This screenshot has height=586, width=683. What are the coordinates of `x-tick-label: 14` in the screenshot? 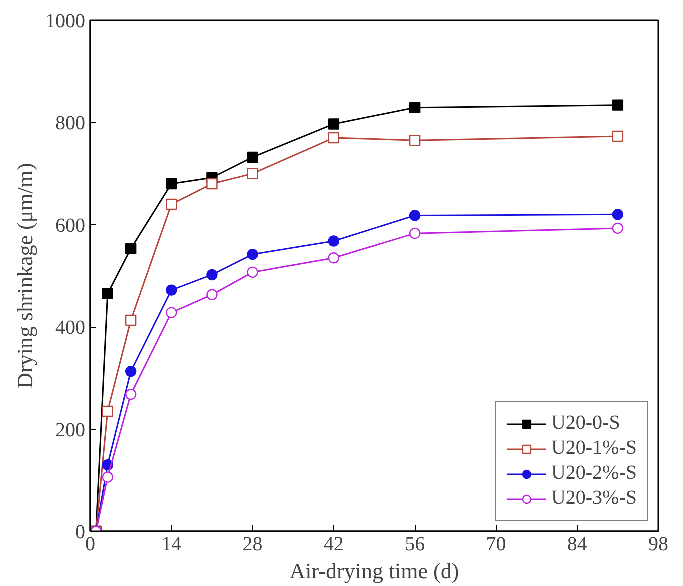 It's located at (172, 545).